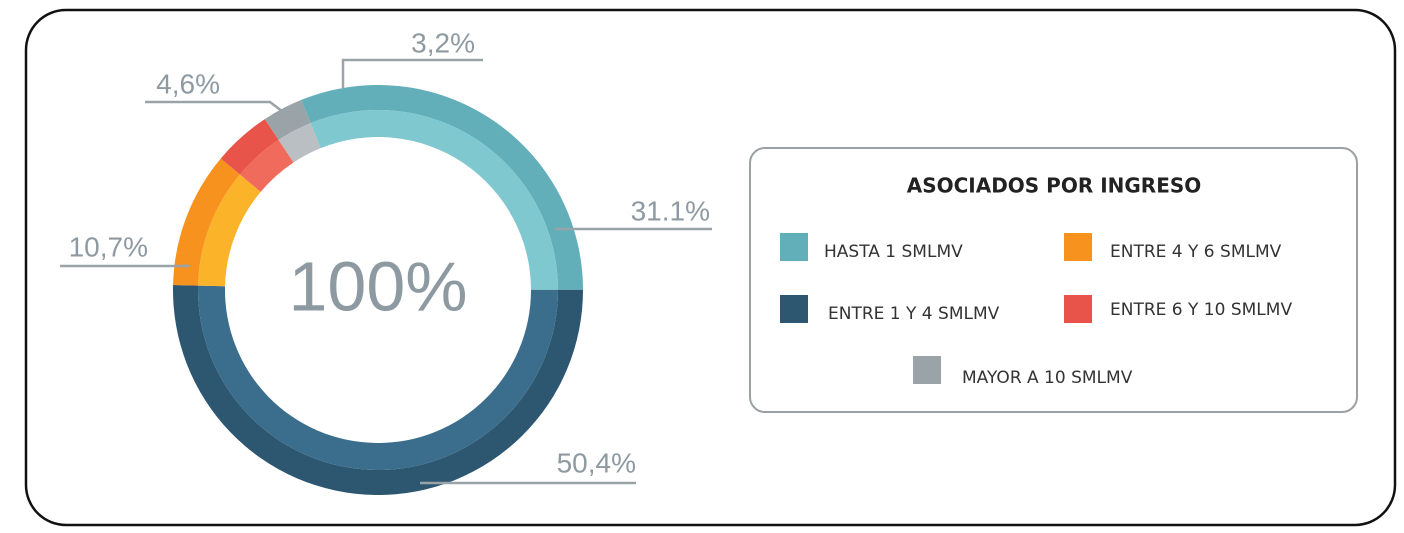 This screenshot has height=533, width=1404. What do you see at coordinates (377, 286) in the screenshot?
I see `center-label: 100%` at bounding box center [377, 286].